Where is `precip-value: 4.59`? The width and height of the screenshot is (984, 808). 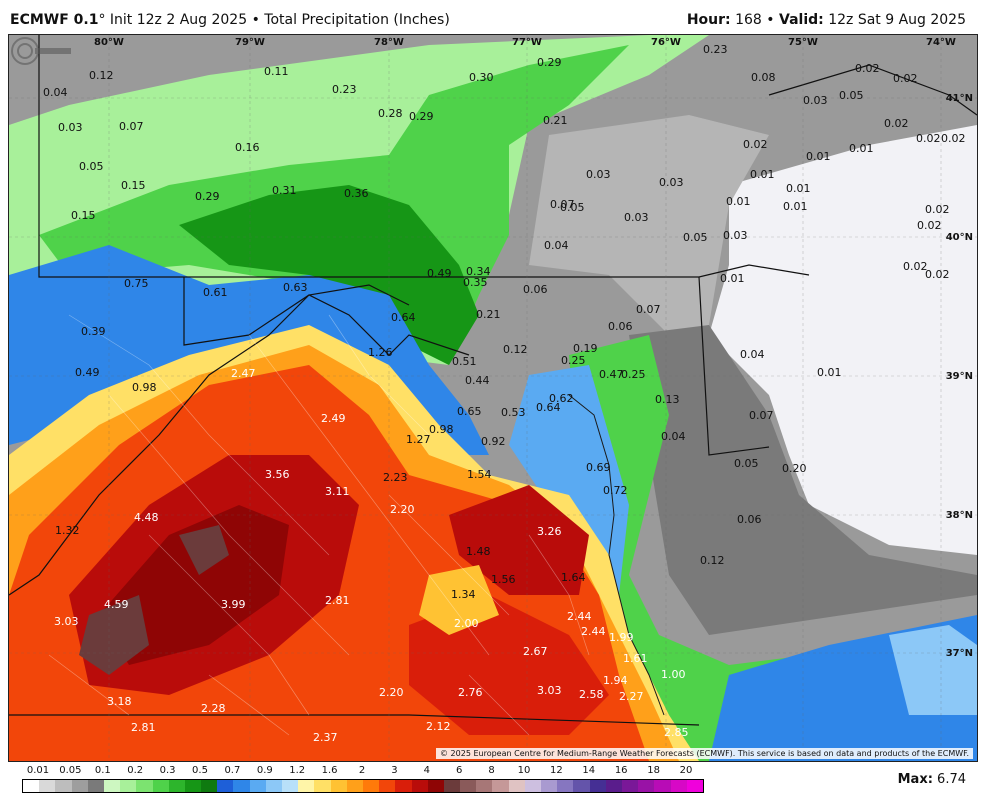 precip-value: 4.59 is located at coordinates (116, 604).